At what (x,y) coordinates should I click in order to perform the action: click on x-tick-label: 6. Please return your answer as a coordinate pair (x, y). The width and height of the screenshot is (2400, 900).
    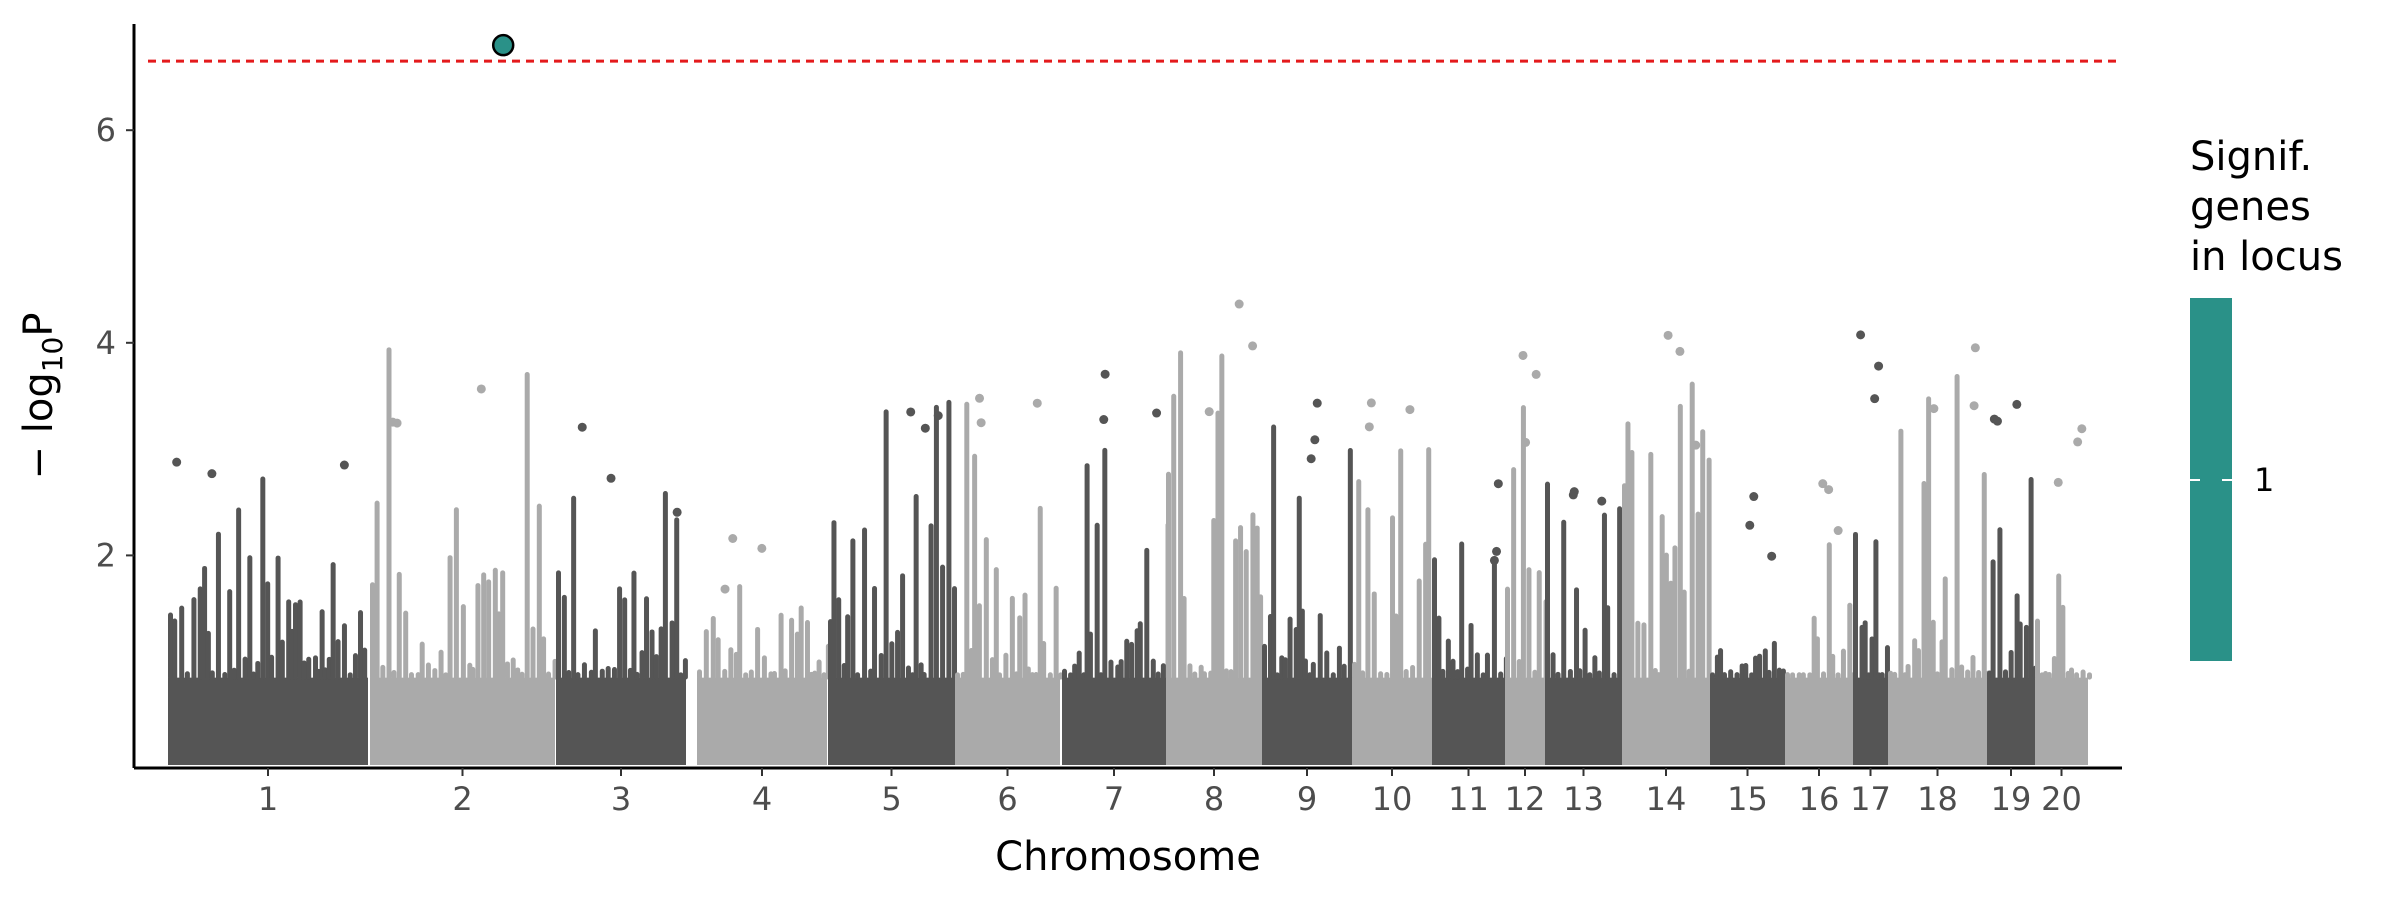
    Looking at the image, I should click on (1007, 799).